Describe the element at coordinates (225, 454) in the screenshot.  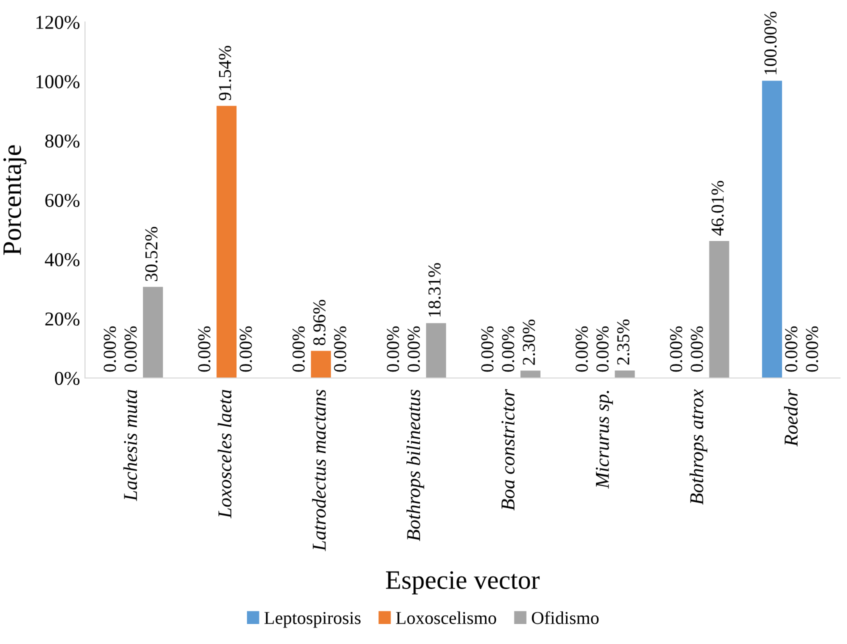
I see `x-tick-label: Loxosceles laeta` at that location.